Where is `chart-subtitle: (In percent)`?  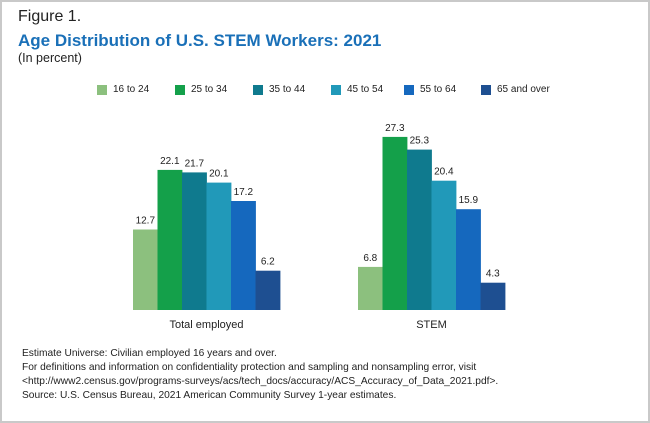 chart-subtitle: (In percent) is located at coordinates (50, 58).